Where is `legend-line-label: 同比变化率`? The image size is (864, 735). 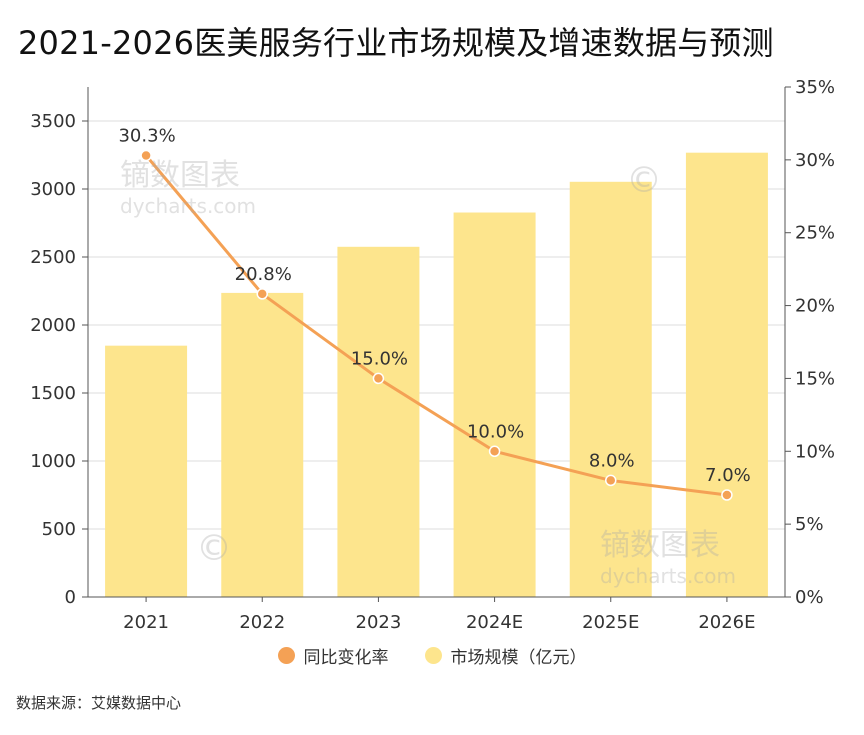 legend-line-label: 同比变化率 is located at coordinates (346, 658).